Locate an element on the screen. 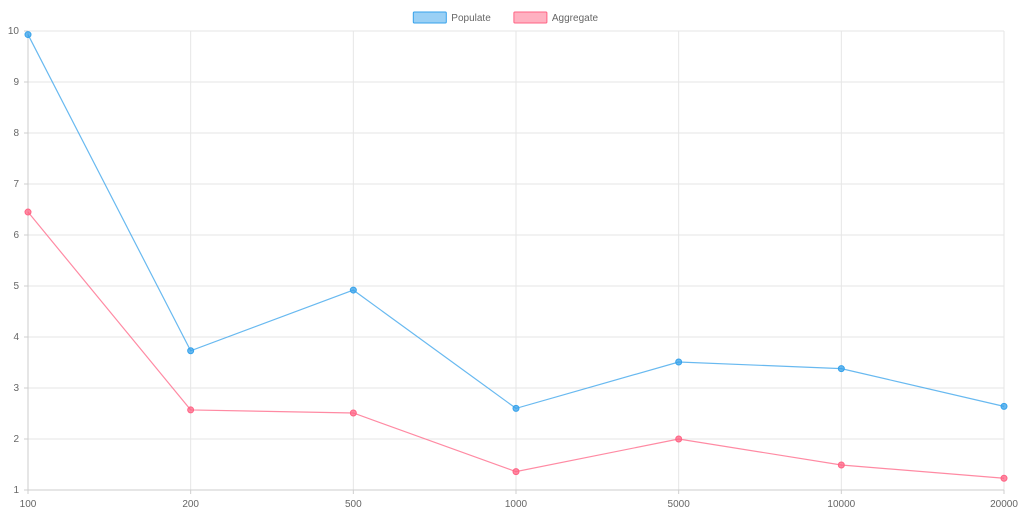  y-tick-label: 10 is located at coordinates (14, 31).